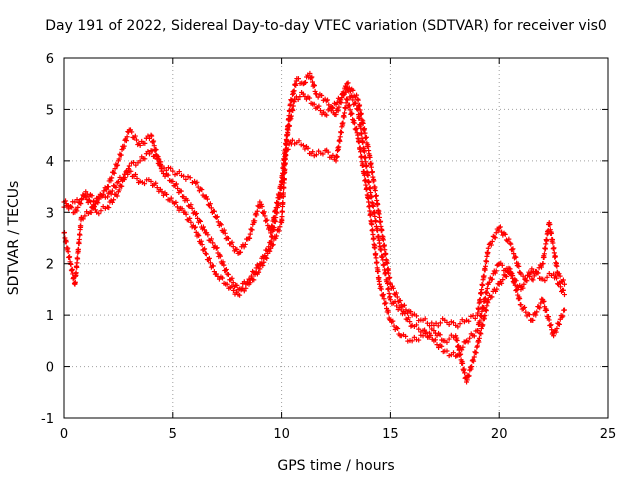 The width and height of the screenshot is (640, 480). Describe the element at coordinates (47, 419) in the screenshot. I see `y-tick-label: -1` at that location.